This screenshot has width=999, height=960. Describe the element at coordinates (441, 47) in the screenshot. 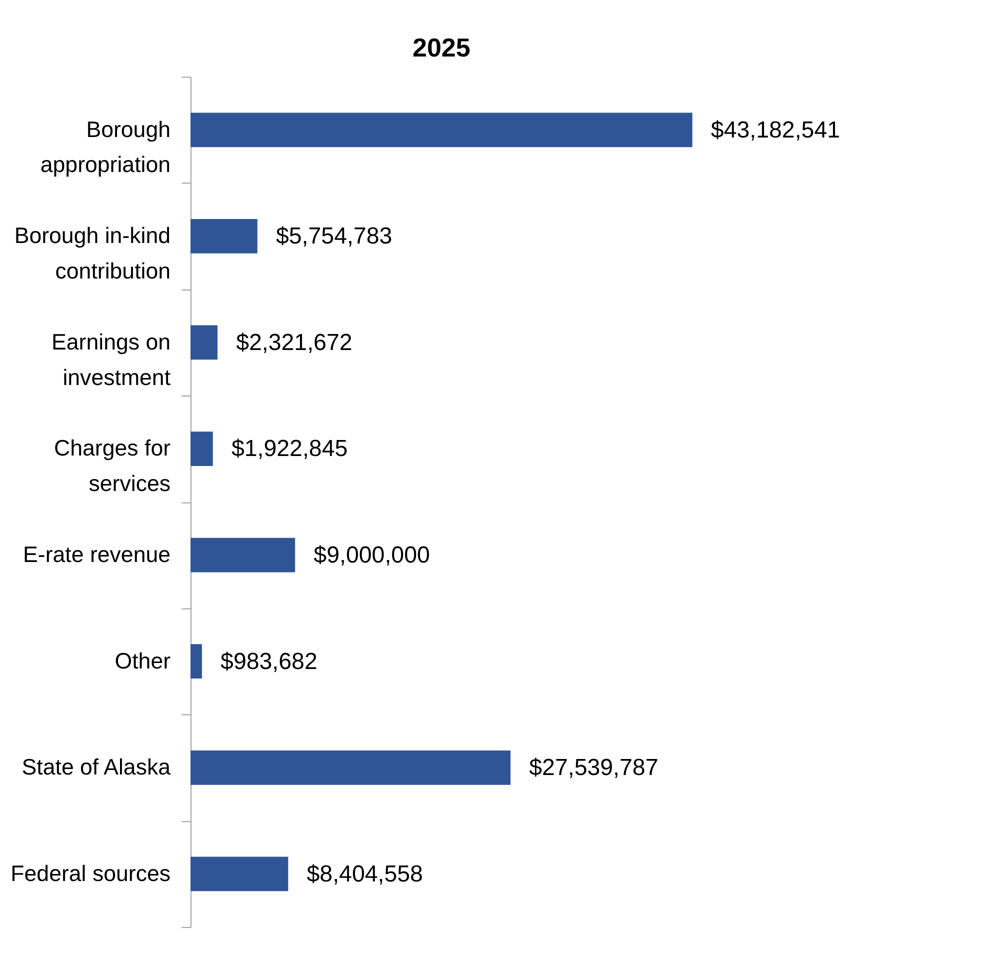

I see `chart-title: 2025` at that location.